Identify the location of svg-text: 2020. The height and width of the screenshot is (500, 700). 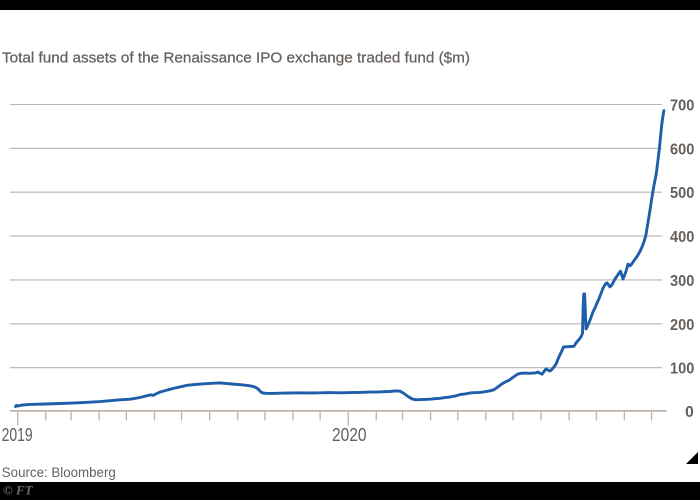
(349, 435).